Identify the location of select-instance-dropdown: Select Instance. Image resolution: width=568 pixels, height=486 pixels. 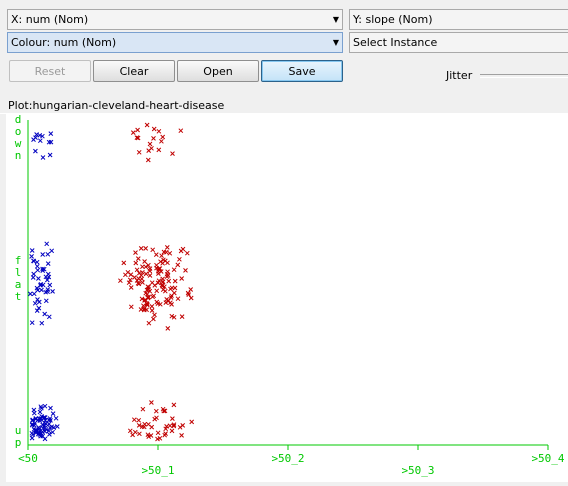
(458, 42).